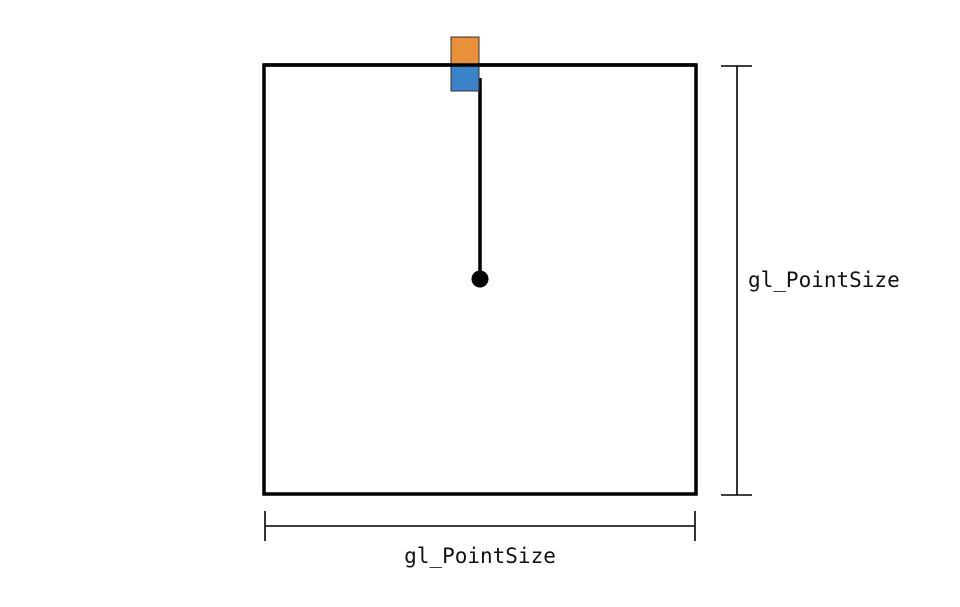  What do you see at coordinates (465, 50) in the screenshot?
I see `orange-pixel-square` at bounding box center [465, 50].